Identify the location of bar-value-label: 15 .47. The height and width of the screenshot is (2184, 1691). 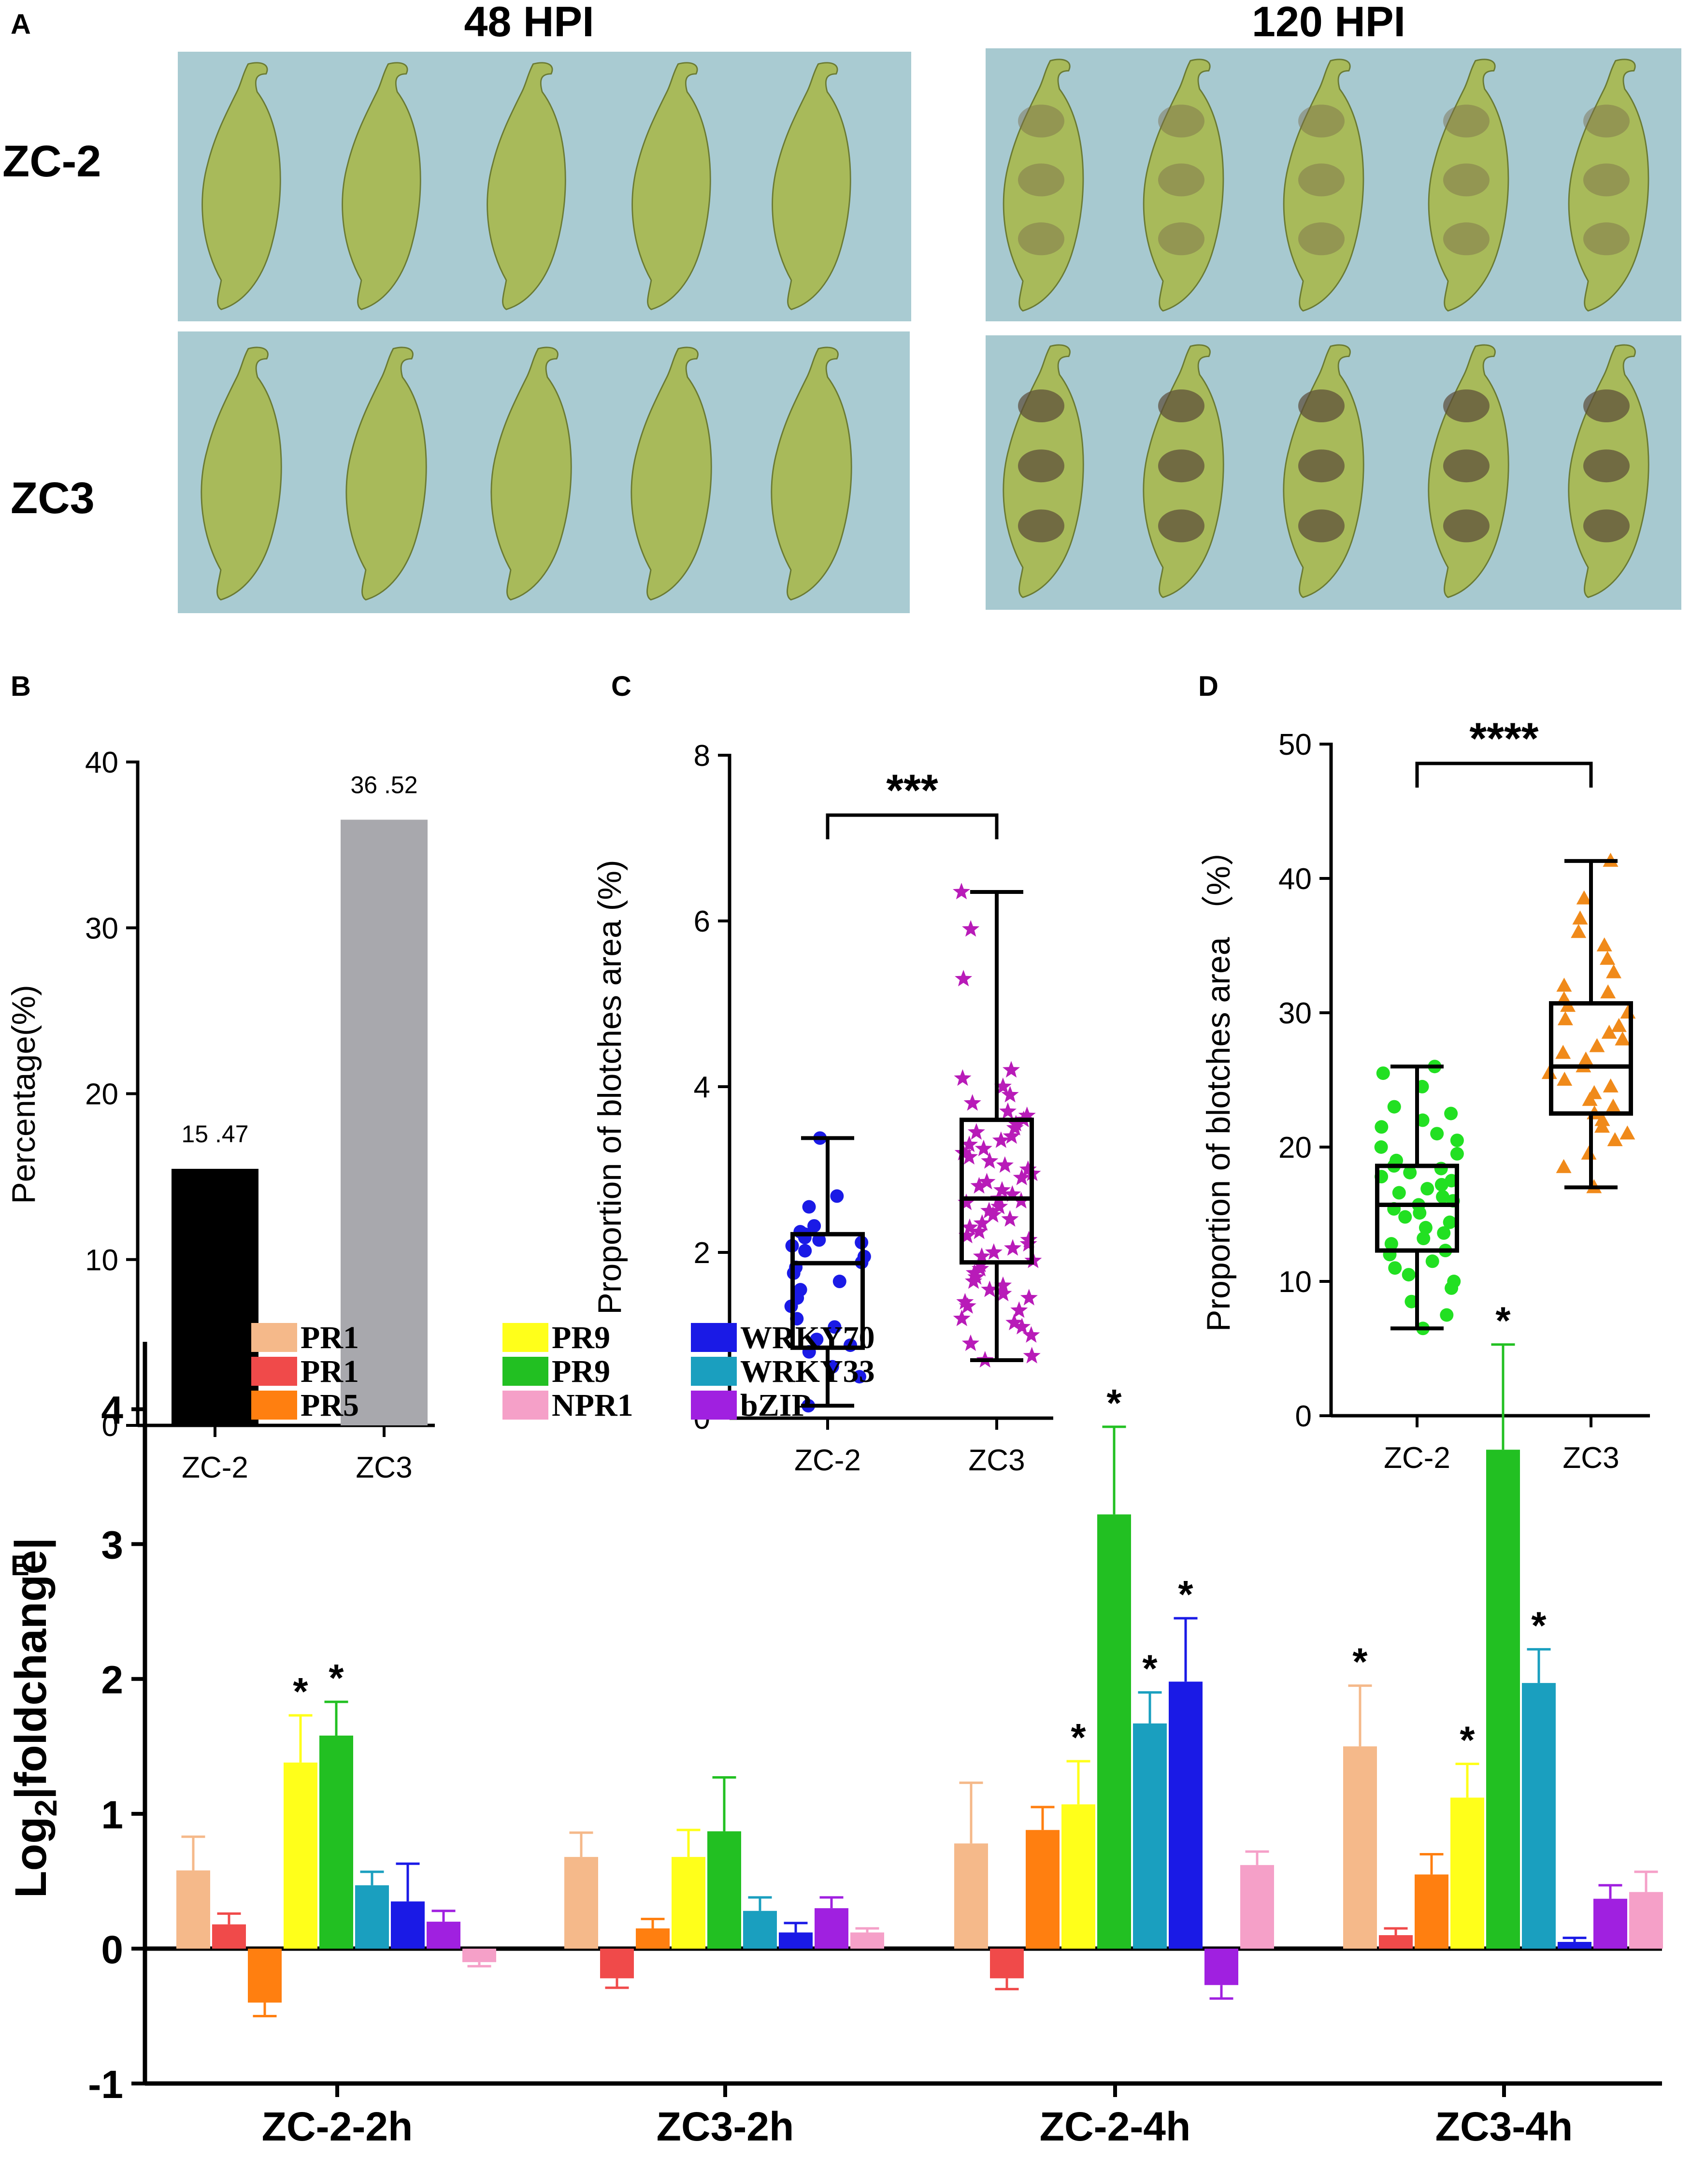
(214, 1134).